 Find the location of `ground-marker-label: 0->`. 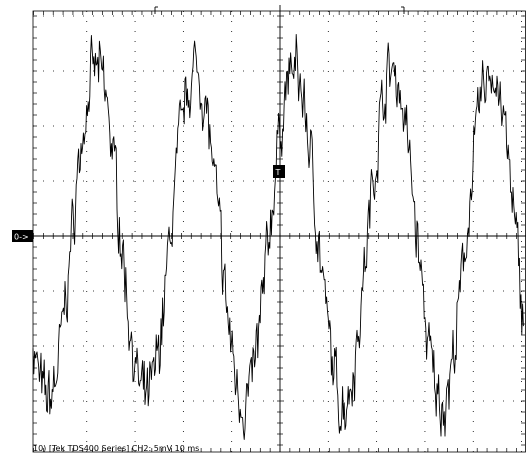

ground-marker-label: 0-> is located at coordinates (21, 237).